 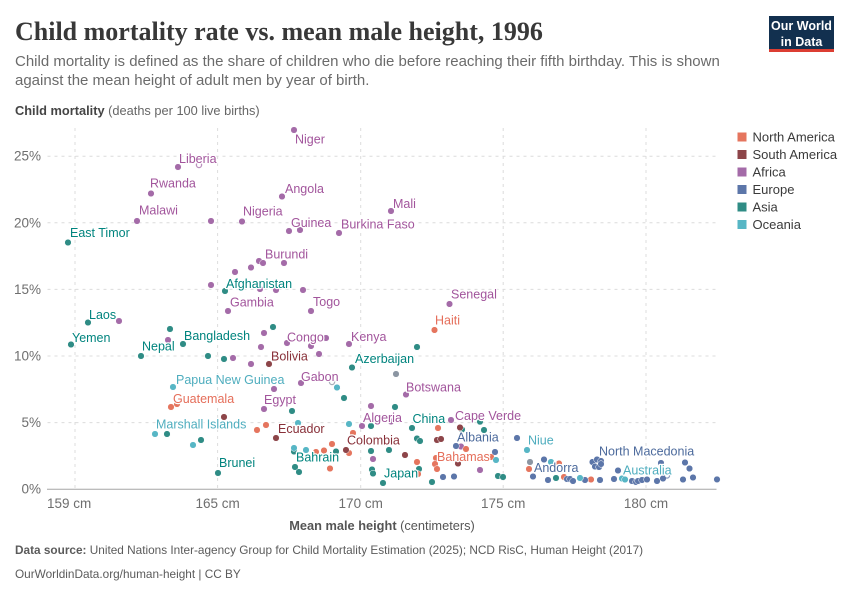 I want to click on svg-text: Kenya, so click(x=368, y=337).